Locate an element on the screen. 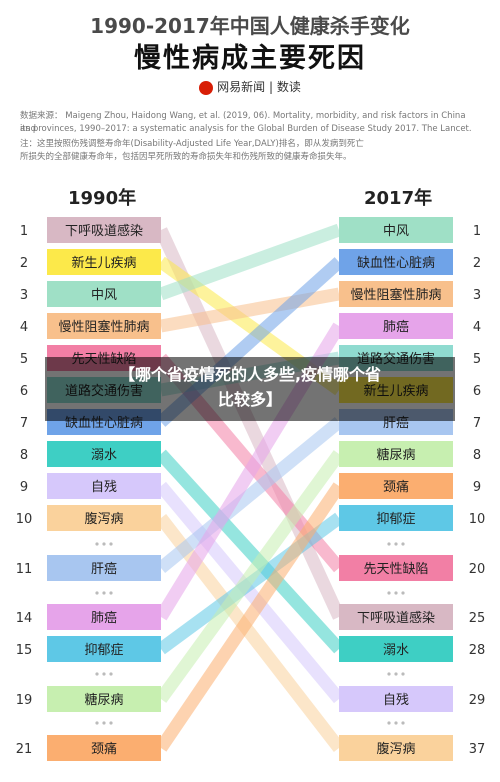  right-bar-label: 自残 is located at coordinates (396, 700).